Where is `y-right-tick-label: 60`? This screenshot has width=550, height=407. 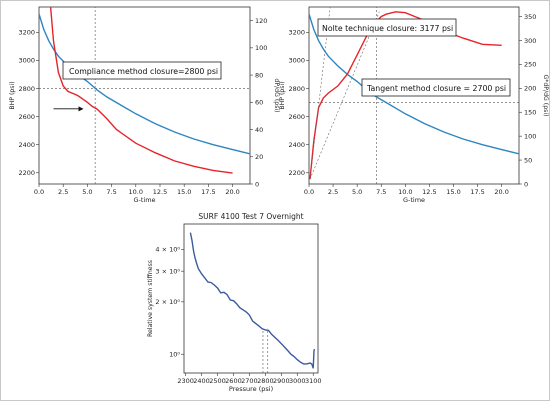
y-right-tick-label: 60 is located at coordinates (259, 103).